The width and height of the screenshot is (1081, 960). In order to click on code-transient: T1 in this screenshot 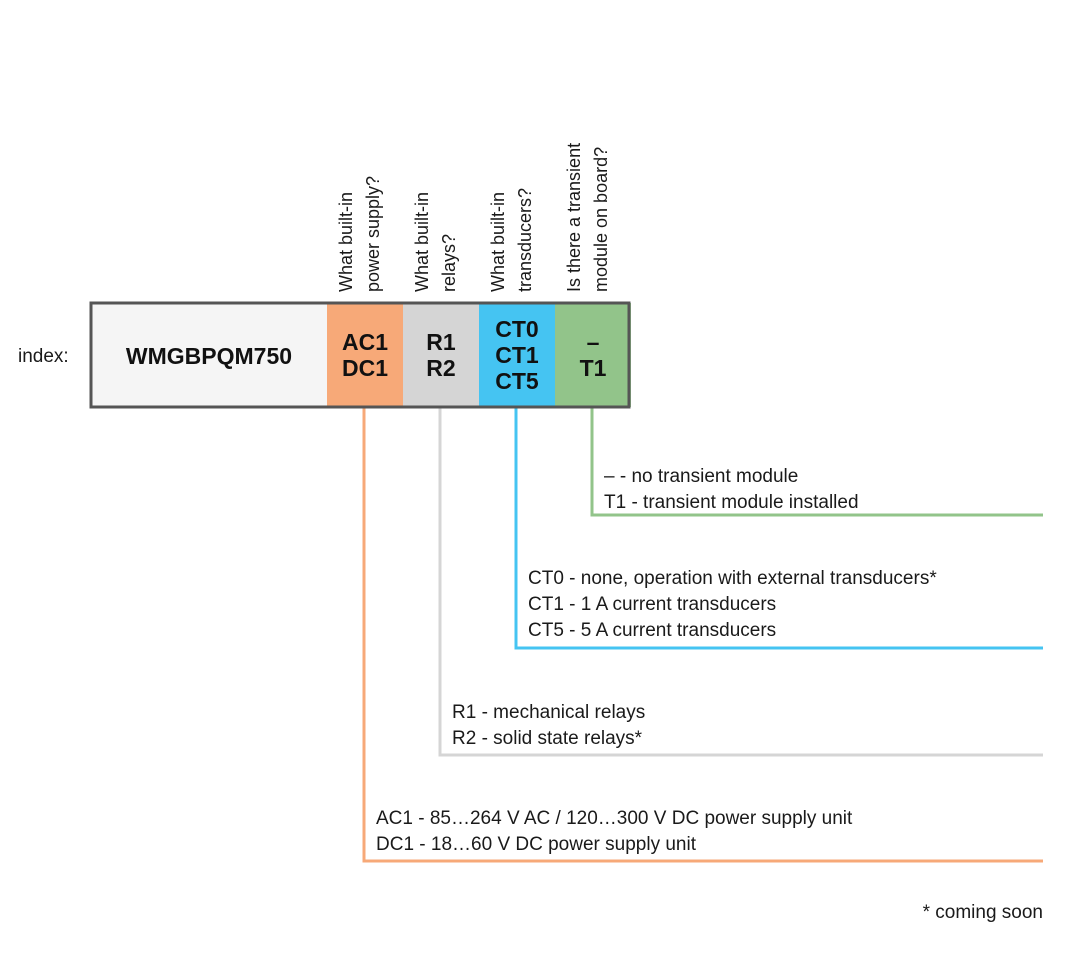, I will do `click(593, 368)`.